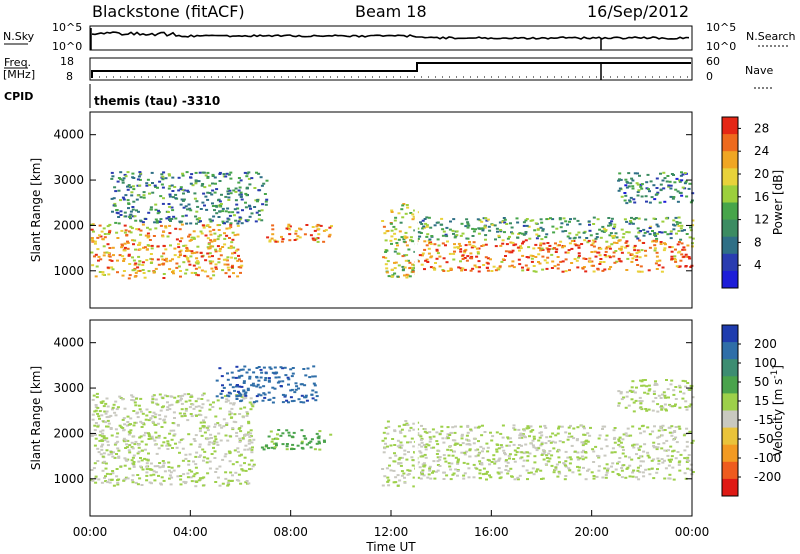 The width and height of the screenshot is (800, 554). What do you see at coordinates (68, 388) in the screenshot?
I see `y-tick-label: 3000` at bounding box center [68, 388].